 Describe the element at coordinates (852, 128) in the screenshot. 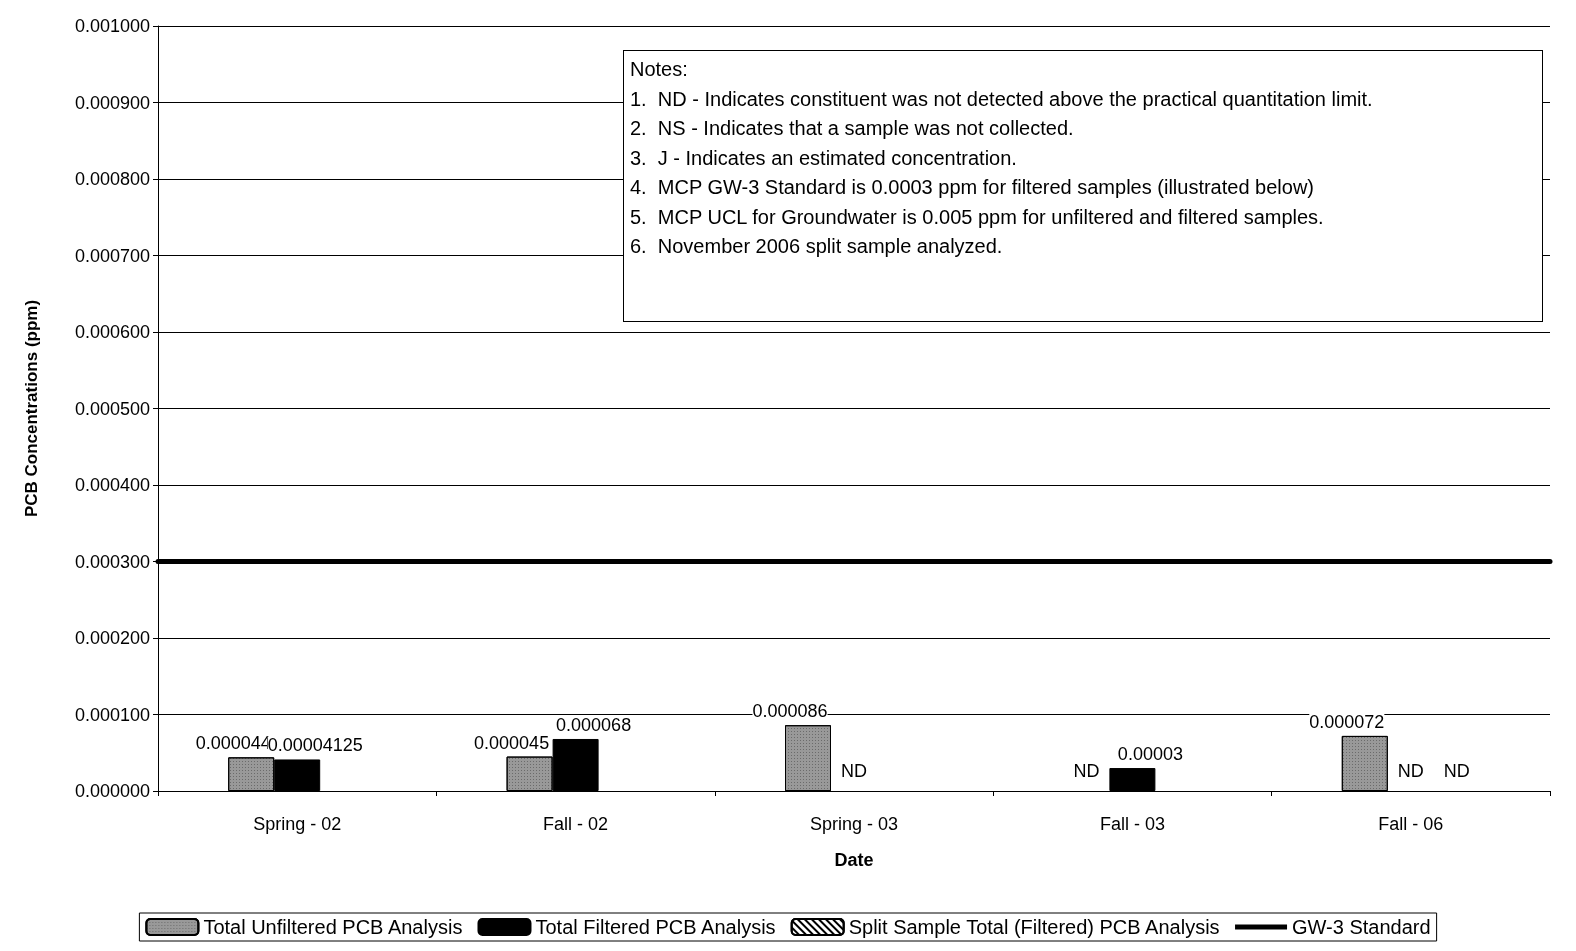

I see `annotation: 2. NS - Indicates that a sample was not collected.` at that location.